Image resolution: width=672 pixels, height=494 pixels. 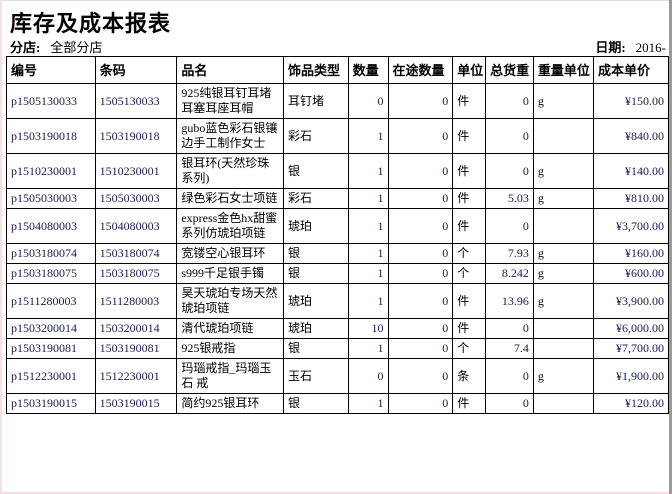 I want to click on cell: 清代琥珀项链, so click(x=230, y=328).